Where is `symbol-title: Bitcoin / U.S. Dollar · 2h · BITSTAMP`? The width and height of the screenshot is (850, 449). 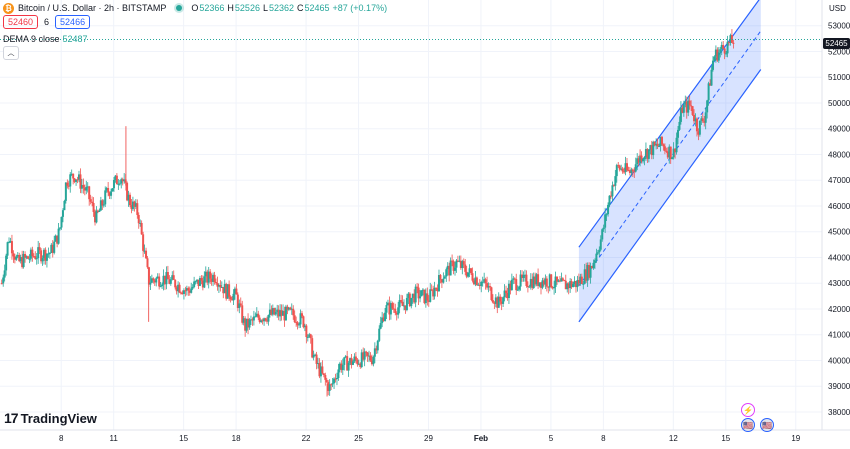
symbol-title: Bitcoin / U.S. Dollar · 2h · BITSTAMP is located at coordinates (92, 8).